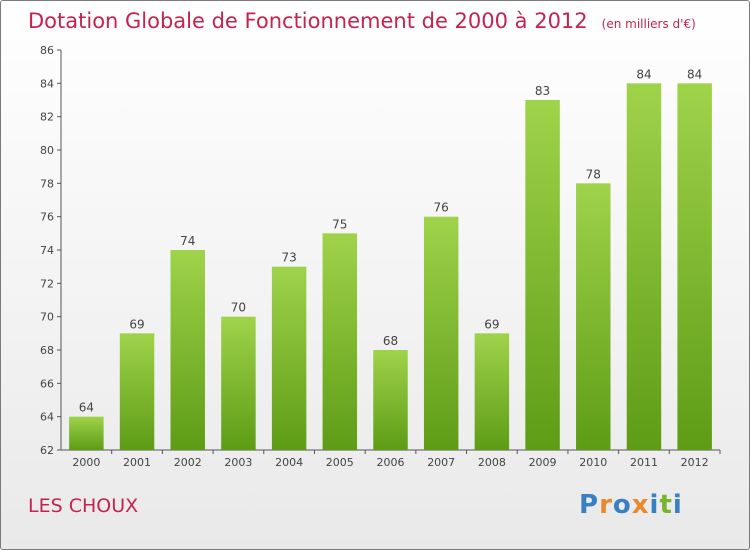  What do you see at coordinates (47, 383) in the screenshot?
I see `y-tick-label: 66` at bounding box center [47, 383].